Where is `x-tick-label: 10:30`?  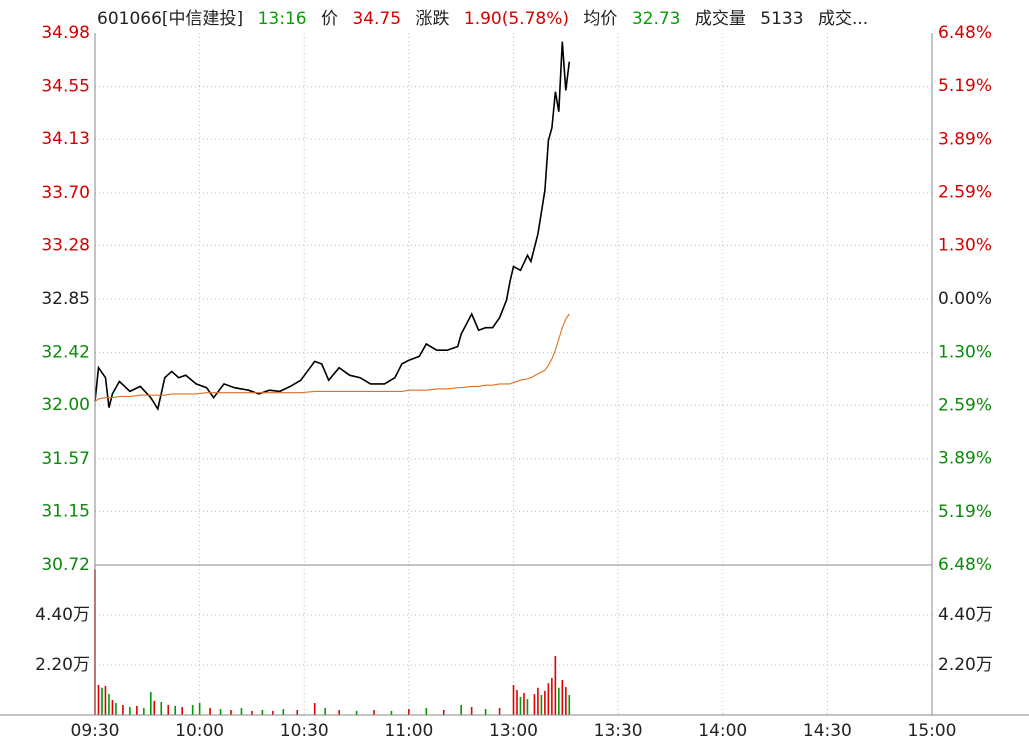 x-tick-label: 10:30 is located at coordinates (304, 731).